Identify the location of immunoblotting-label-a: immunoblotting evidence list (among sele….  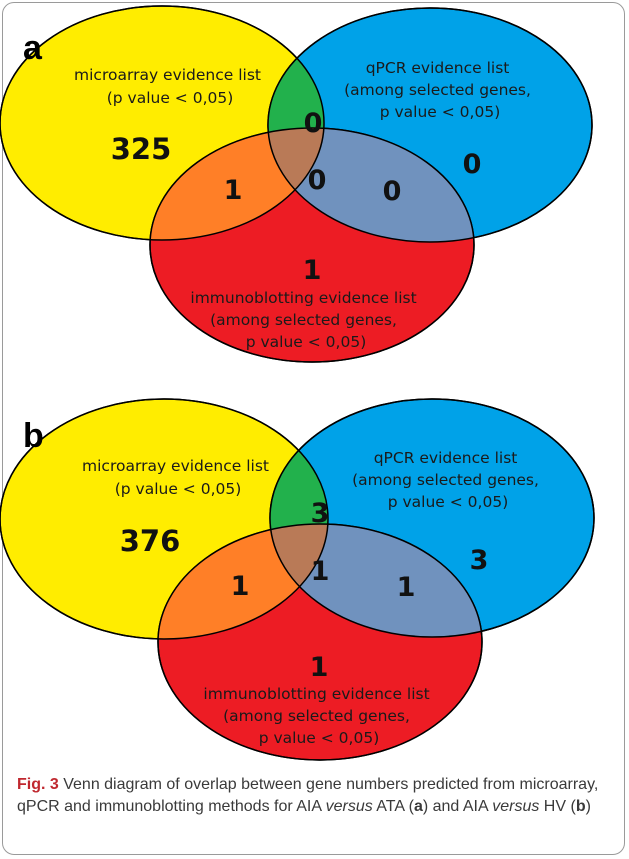
(305, 320).